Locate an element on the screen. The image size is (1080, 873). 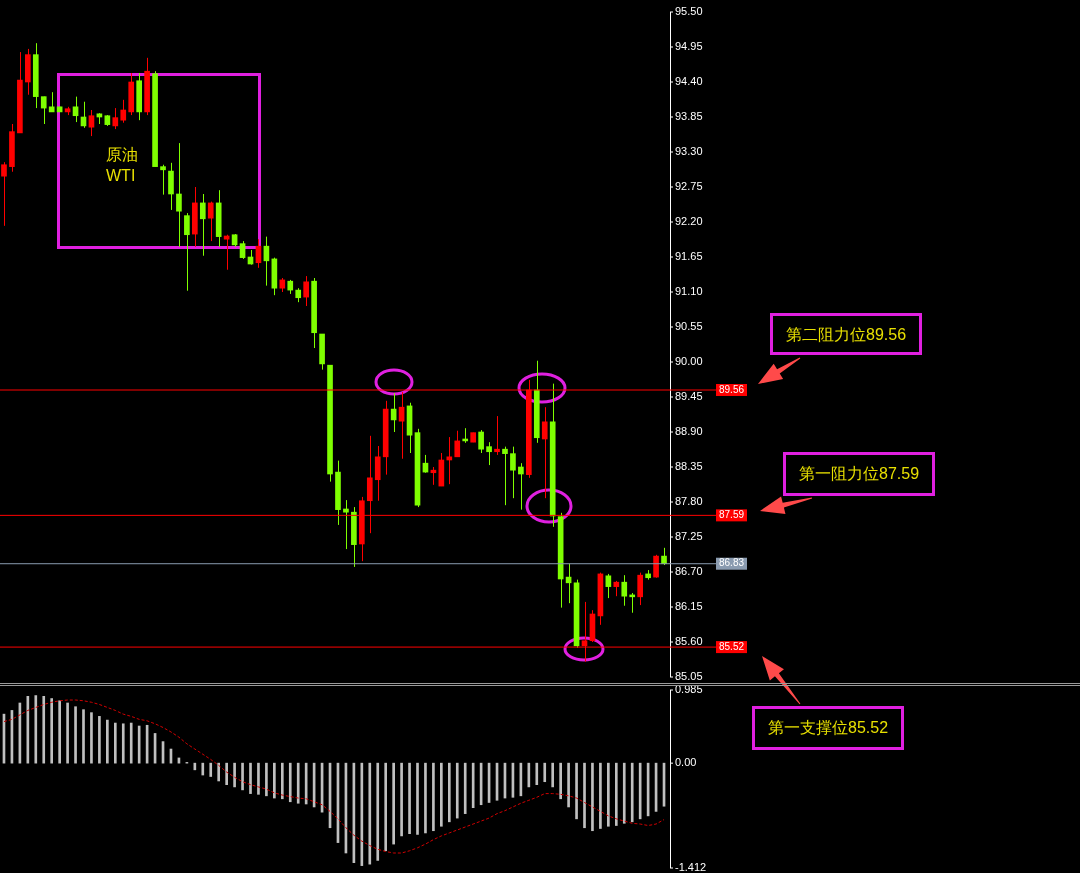
y-tick-label: 93.30 is located at coordinates (689, 151).